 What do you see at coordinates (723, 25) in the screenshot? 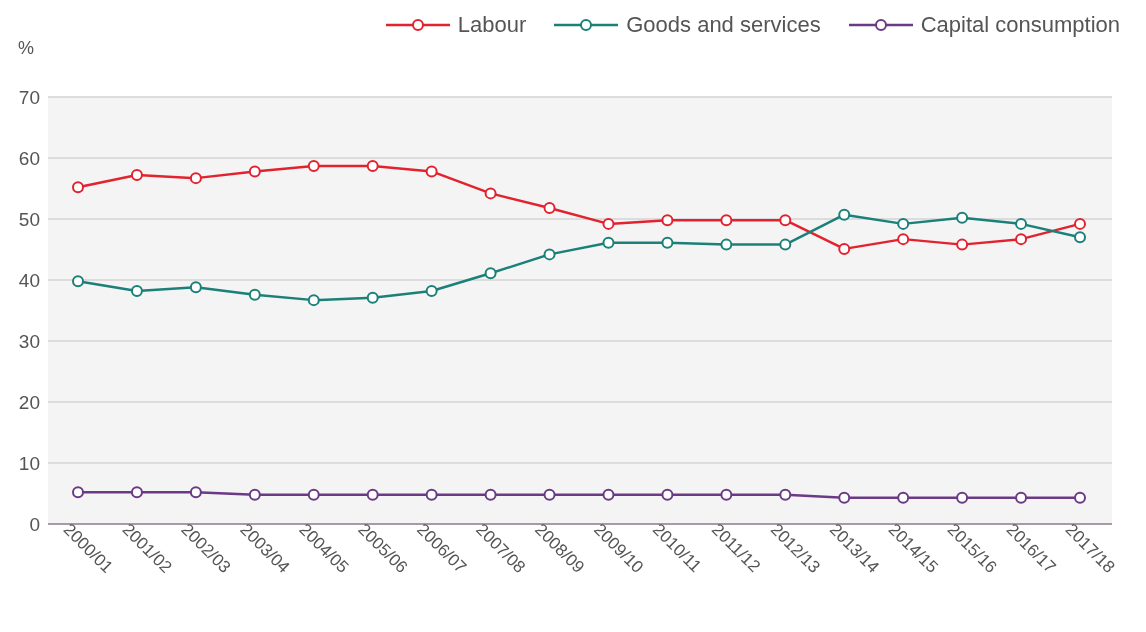
I see `legend-label: Goods and services` at bounding box center [723, 25].